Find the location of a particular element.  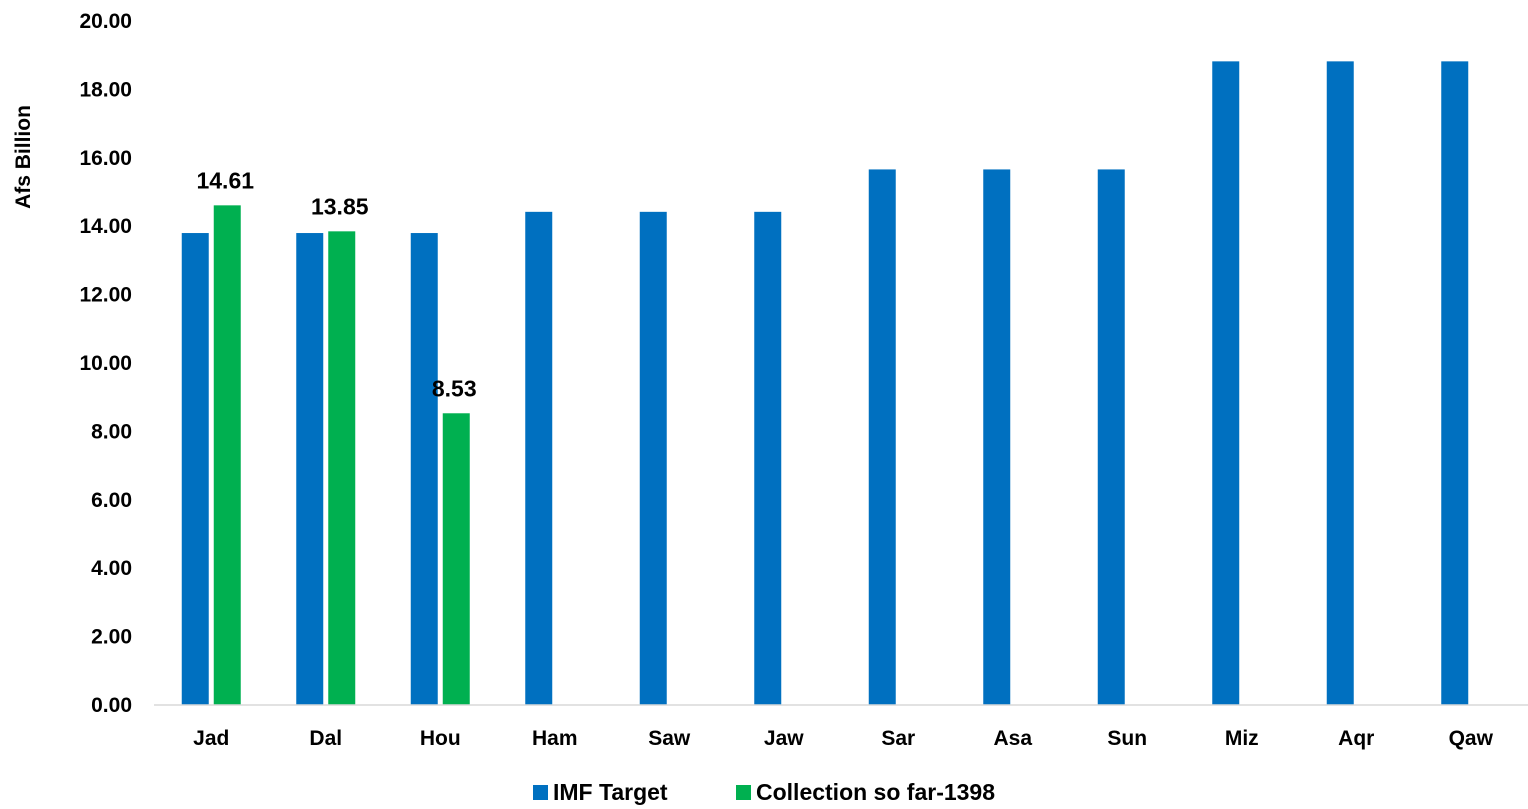

x-axis-ticks: Jad Dal Hou Ham Saw Jaw Sar Asa Sun Miz Aqr Qaw is located at coordinates (843, 738).